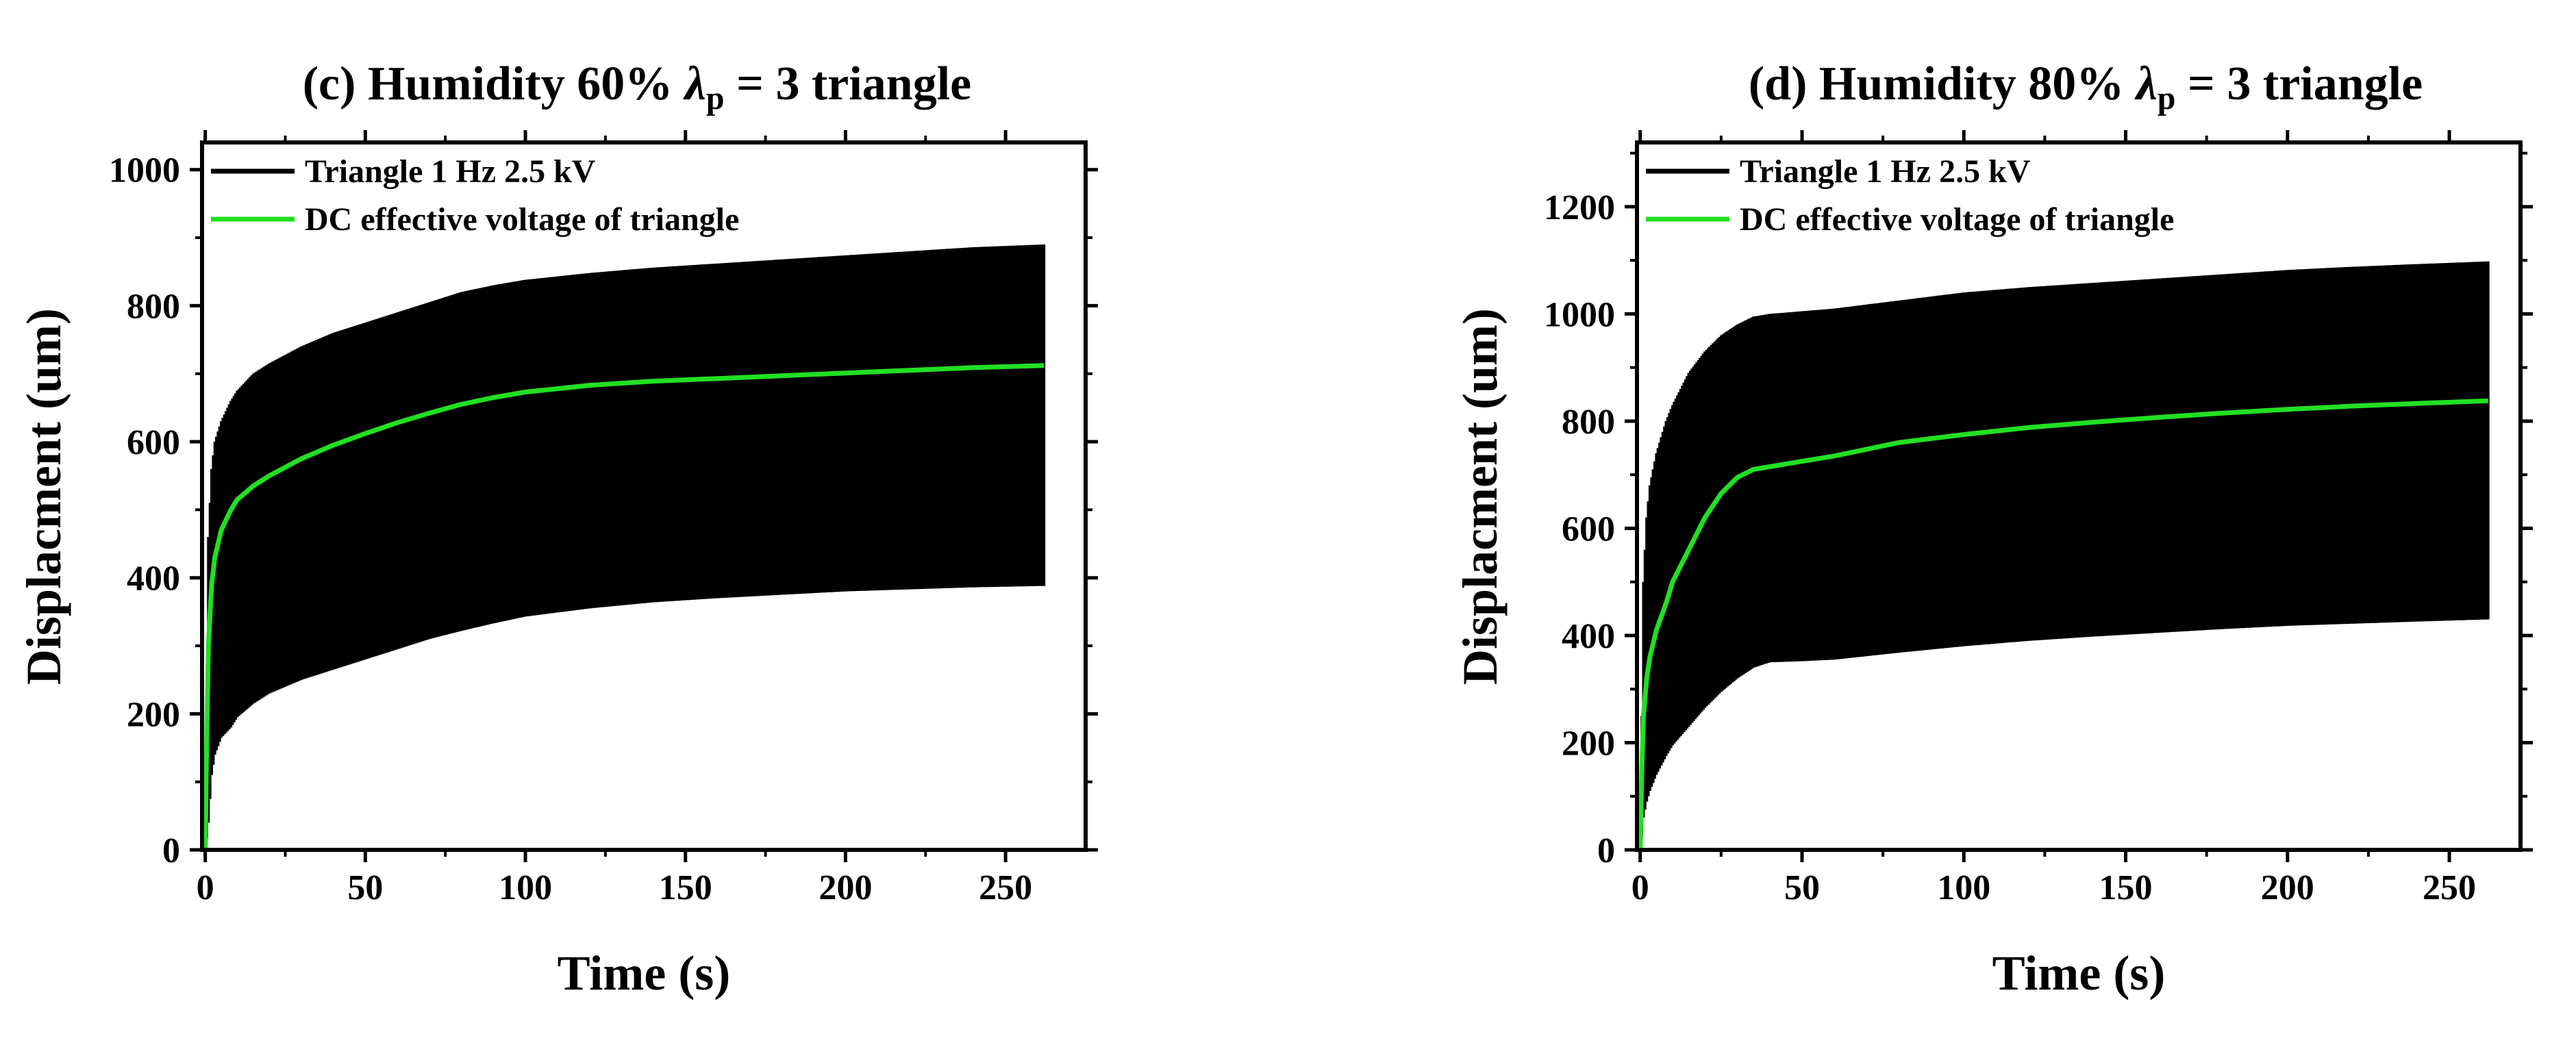 The width and height of the screenshot is (2576, 1056). Describe the element at coordinates (637, 87) in the screenshot. I see `chart-title: (c) Humidity 60% λp = 3 triangle` at that location.